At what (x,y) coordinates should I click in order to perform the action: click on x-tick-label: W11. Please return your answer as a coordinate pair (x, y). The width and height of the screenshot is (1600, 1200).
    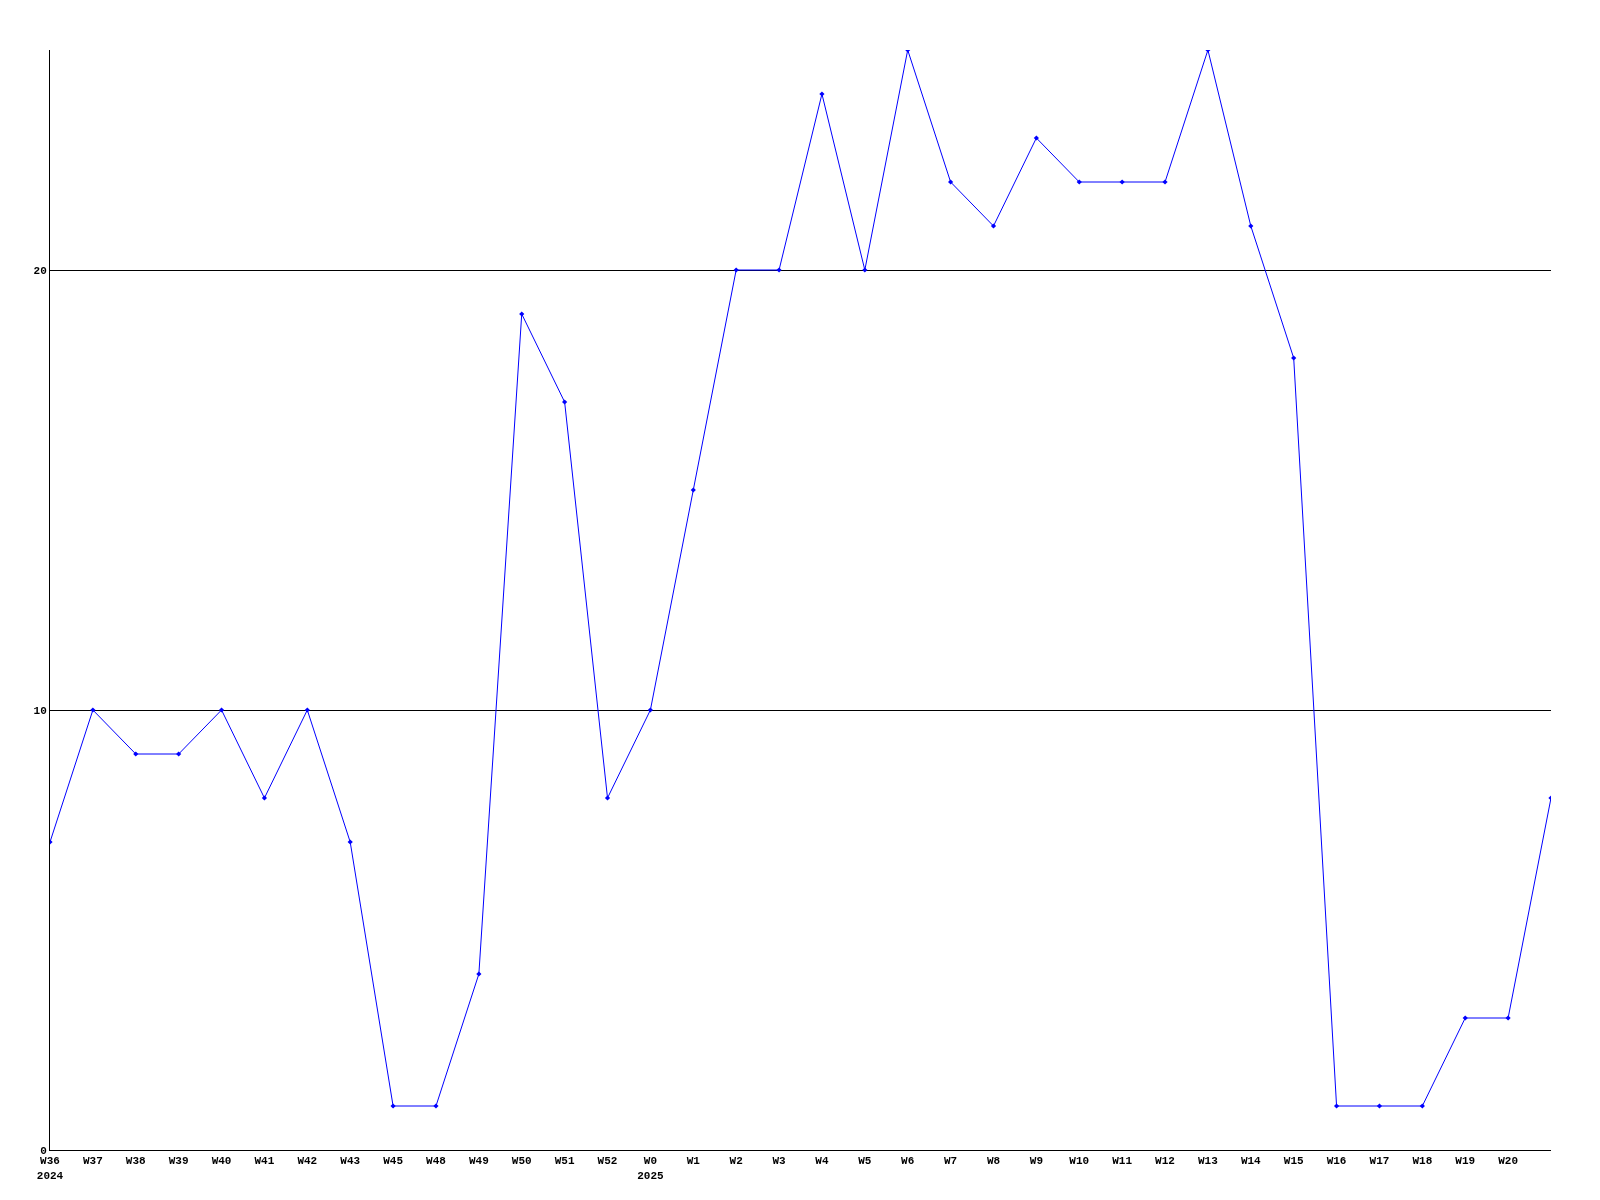
    Looking at the image, I should click on (1122, 1161).